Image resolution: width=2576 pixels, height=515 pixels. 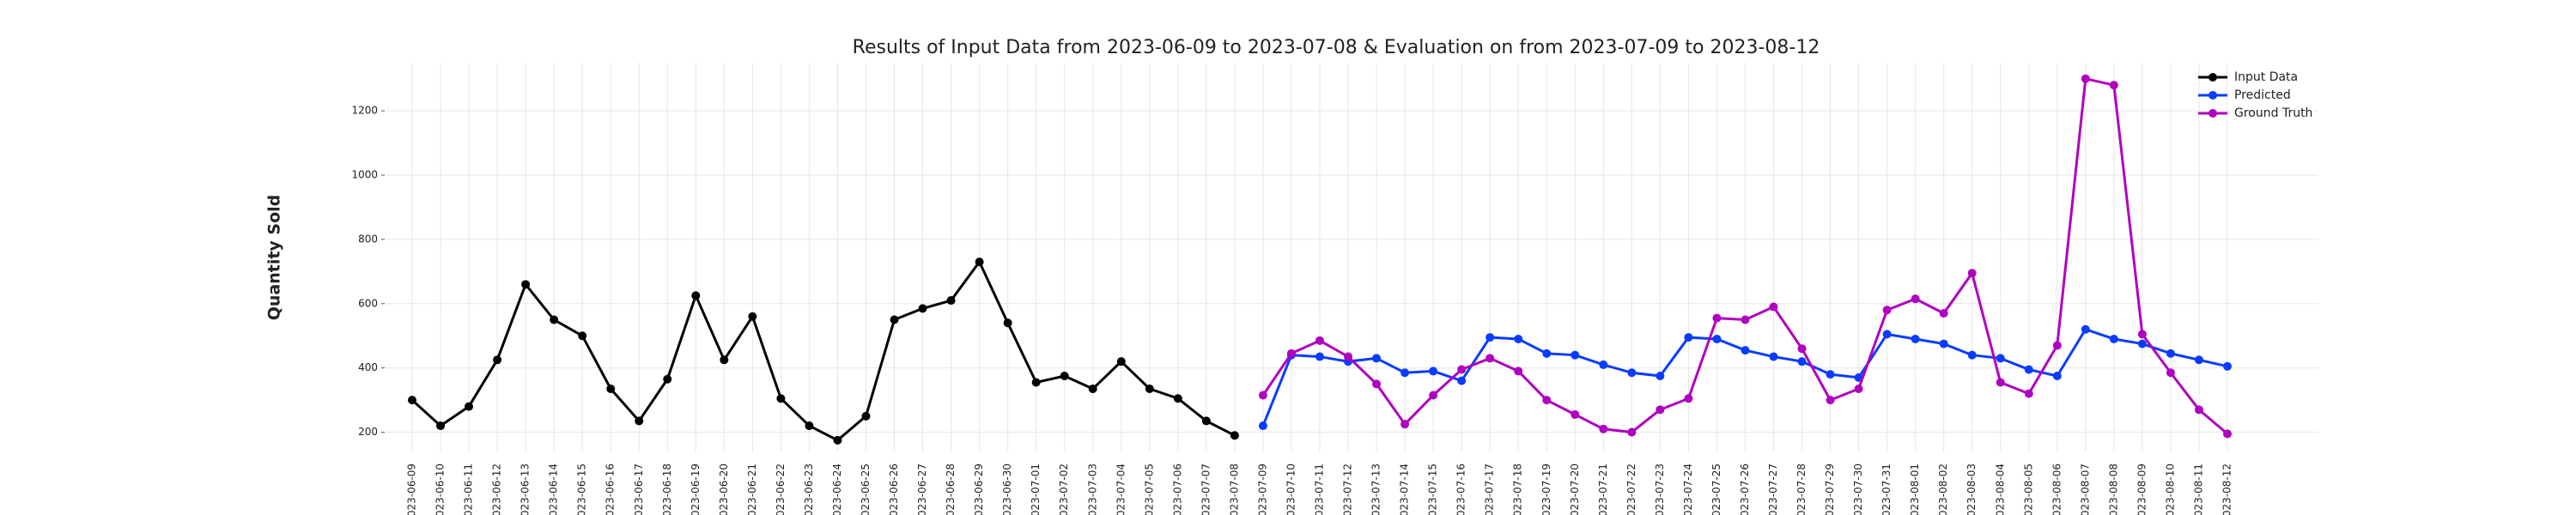 What do you see at coordinates (1887, 489) in the screenshot?
I see `x-tick-label: 2023-07-31` at bounding box center [1887, 489].